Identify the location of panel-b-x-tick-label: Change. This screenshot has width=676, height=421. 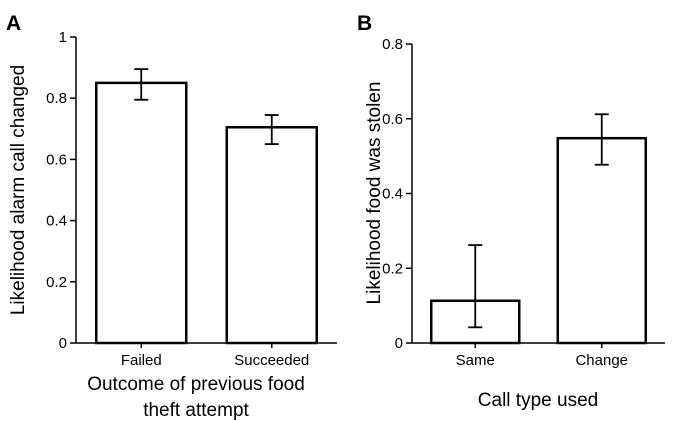
(601, 360).